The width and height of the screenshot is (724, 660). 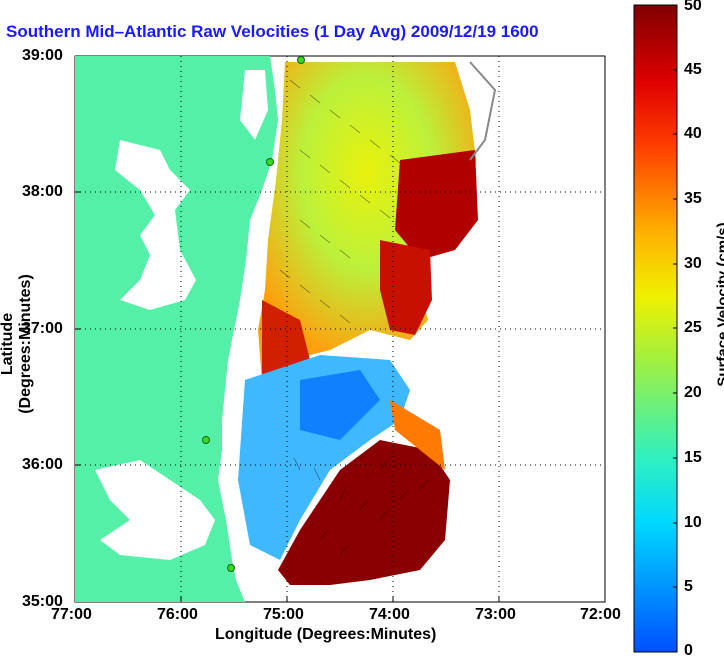 I want to click on y-axis-label: Latitude (Degrees:Minutes), so click(x=17, y=344).